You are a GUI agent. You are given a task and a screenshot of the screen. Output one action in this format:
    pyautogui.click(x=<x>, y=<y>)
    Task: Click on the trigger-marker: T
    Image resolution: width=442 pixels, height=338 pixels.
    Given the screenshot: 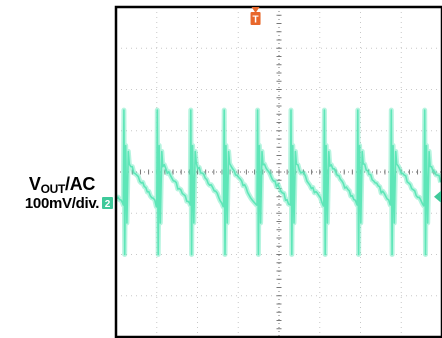 What is the action you would take?
    pyautogui.click(x=255, y=16)
    